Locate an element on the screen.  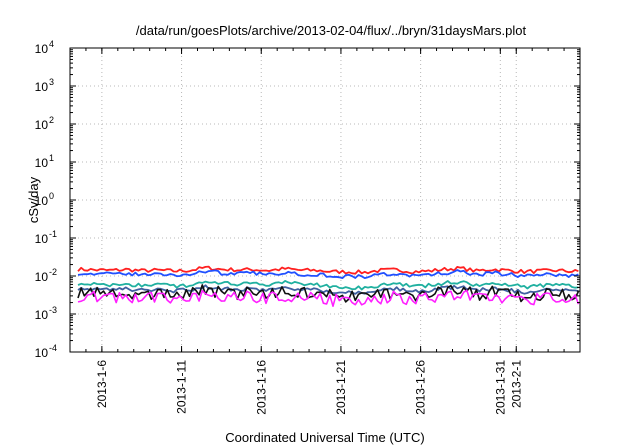
y-axis-label: cSv/day is located at coordinates (33, 199).